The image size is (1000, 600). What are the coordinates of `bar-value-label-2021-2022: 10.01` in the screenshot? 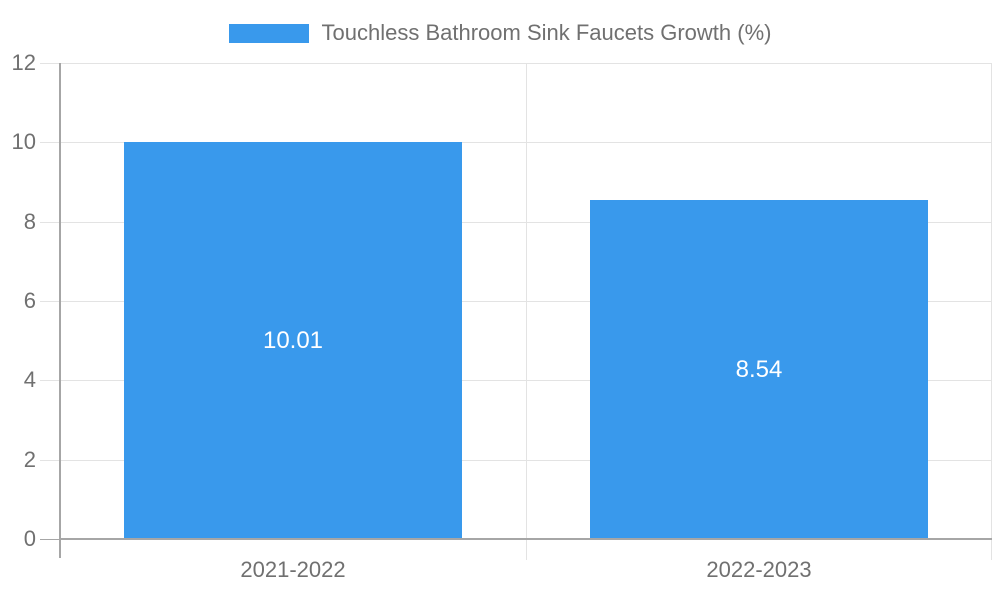 It's located at (293, 340).